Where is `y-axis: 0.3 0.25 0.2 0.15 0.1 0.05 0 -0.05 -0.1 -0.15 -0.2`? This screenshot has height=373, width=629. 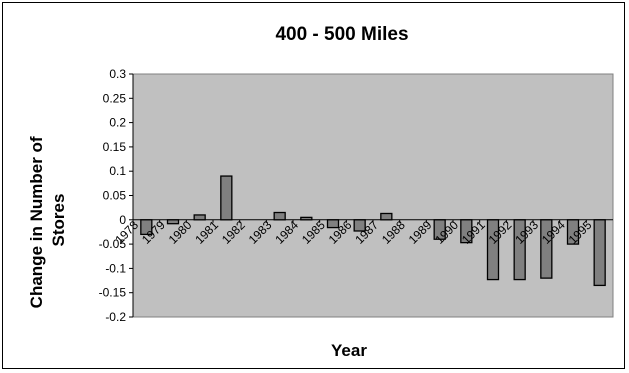
y-axis: 0.3 0.25 0.2 0.15 0.1 0.05 0 -0.05 -0.1 -0.15 -0.2 is located at coordinates (116, 195).